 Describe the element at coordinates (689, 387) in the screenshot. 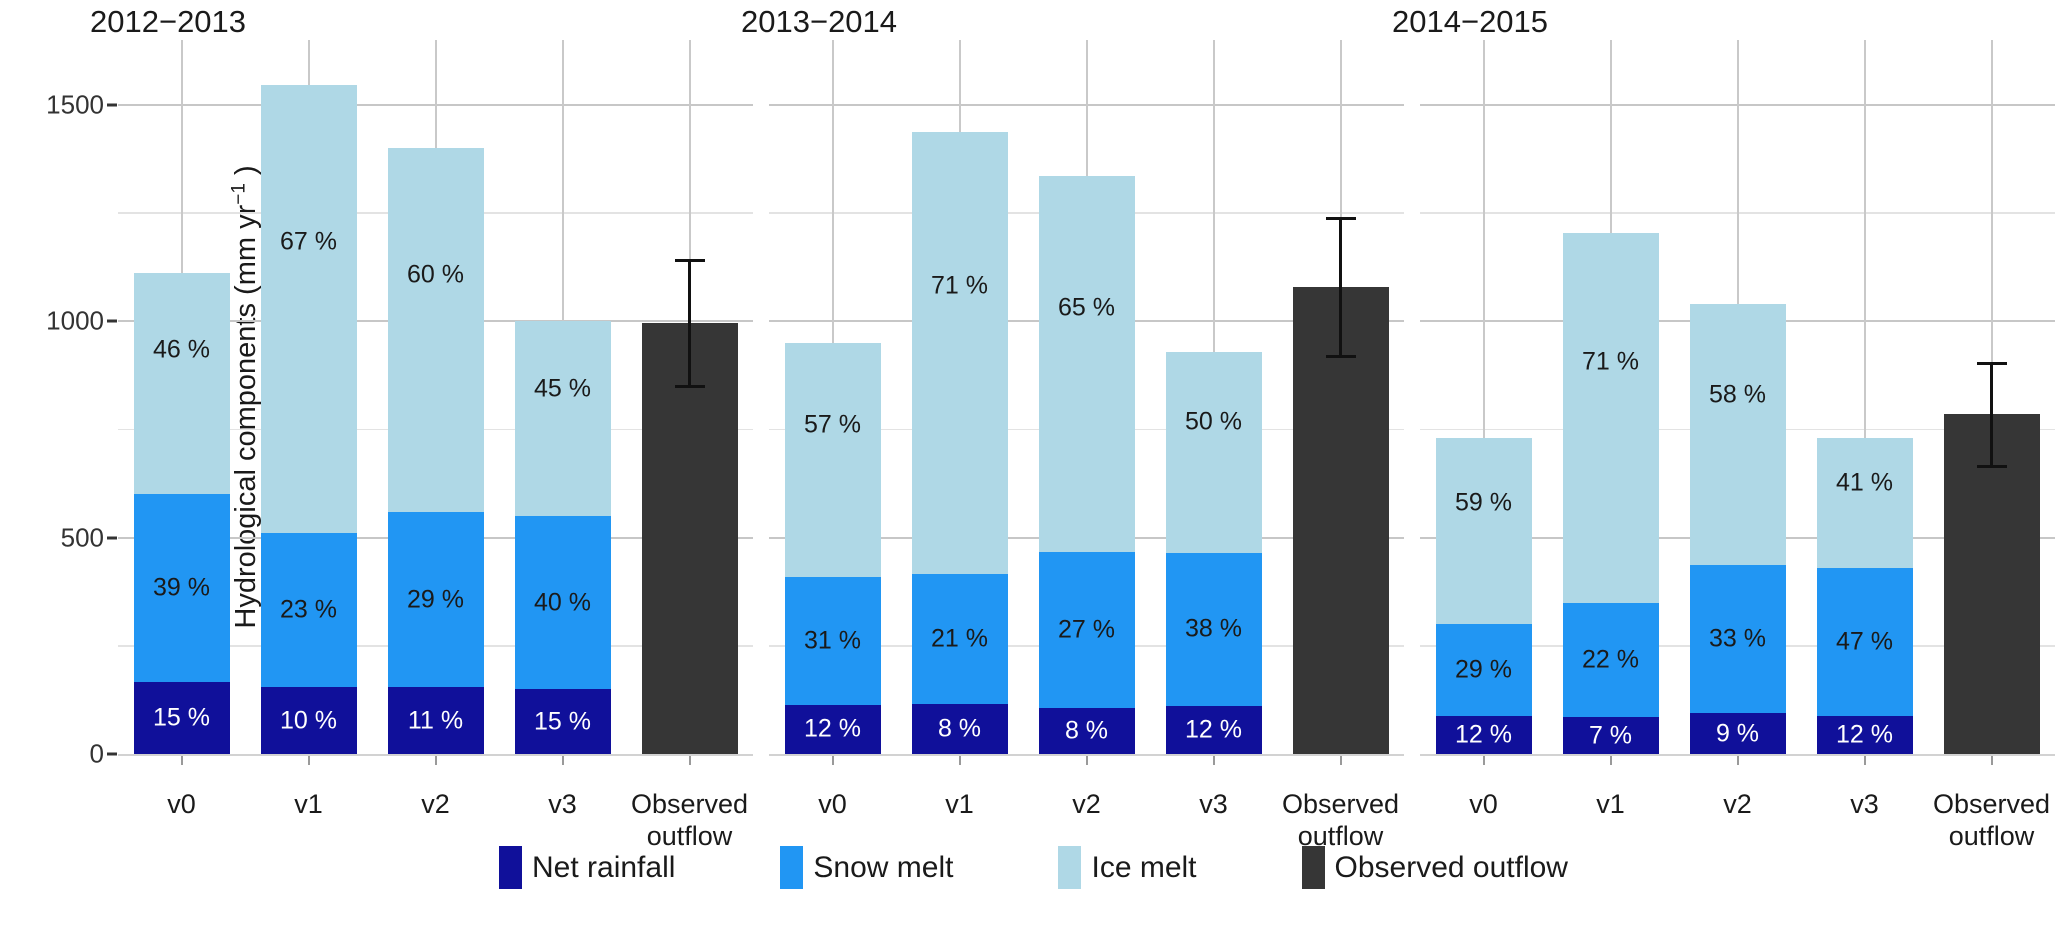

I see `error-bar-cap-bottom` at that location.